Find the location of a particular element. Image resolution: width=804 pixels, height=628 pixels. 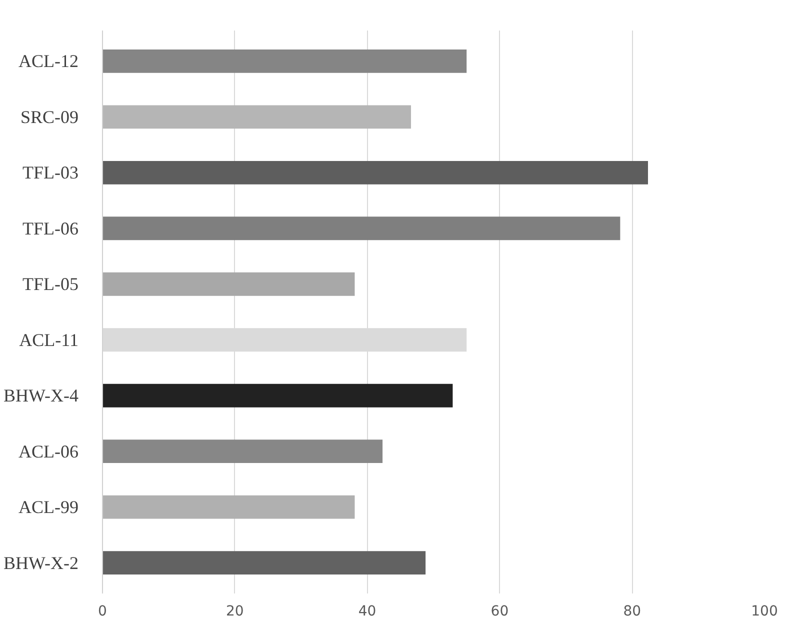

x-tick-label: 20 is located at coordinates (235, 612).